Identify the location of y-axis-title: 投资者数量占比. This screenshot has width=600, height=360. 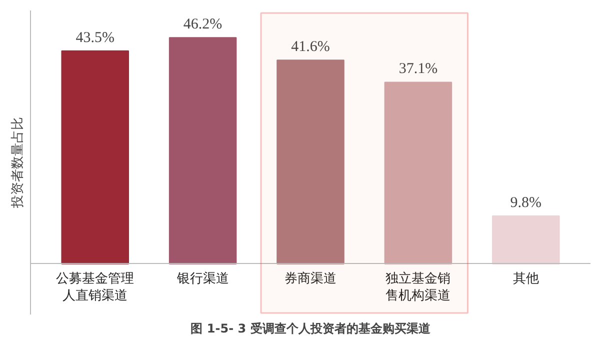
(18, 163).